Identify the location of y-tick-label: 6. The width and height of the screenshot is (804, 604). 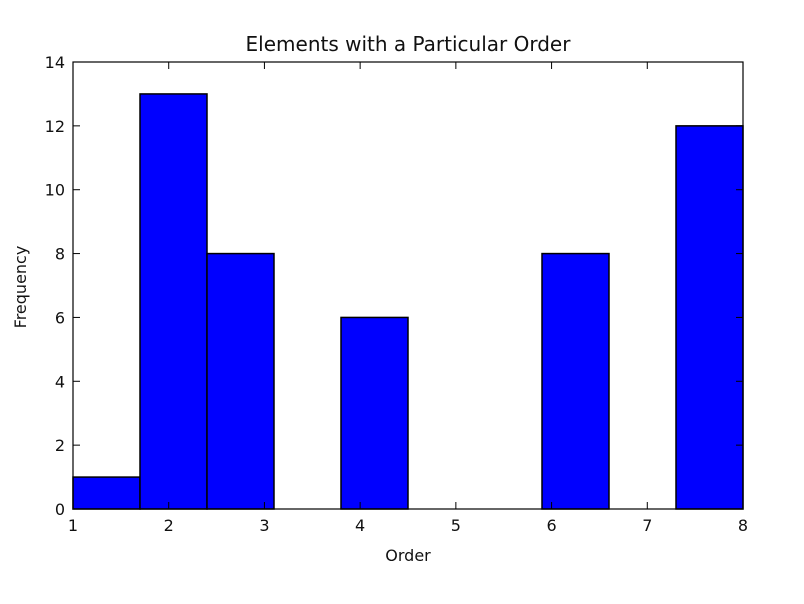
(60, 317).